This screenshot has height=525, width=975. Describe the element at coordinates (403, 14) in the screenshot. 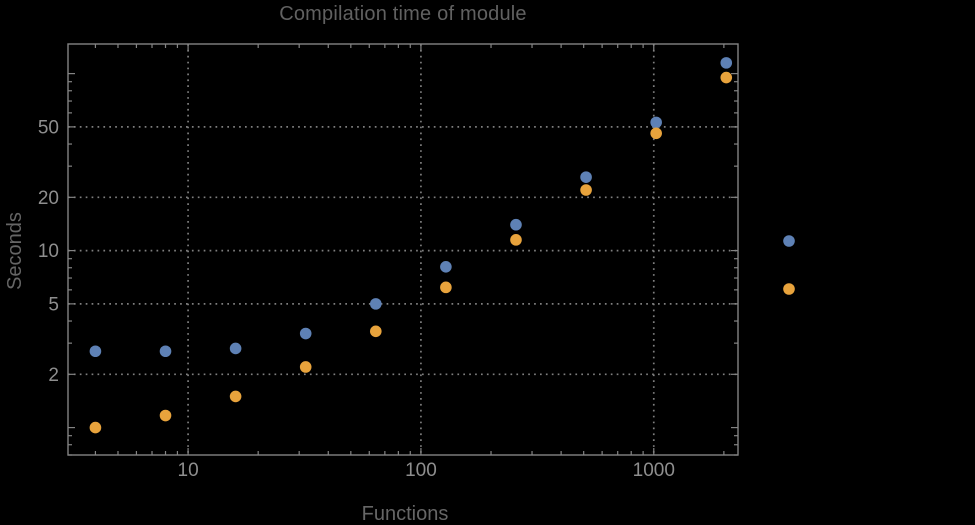

I see `chart-title: Compilation time of module` at that location.